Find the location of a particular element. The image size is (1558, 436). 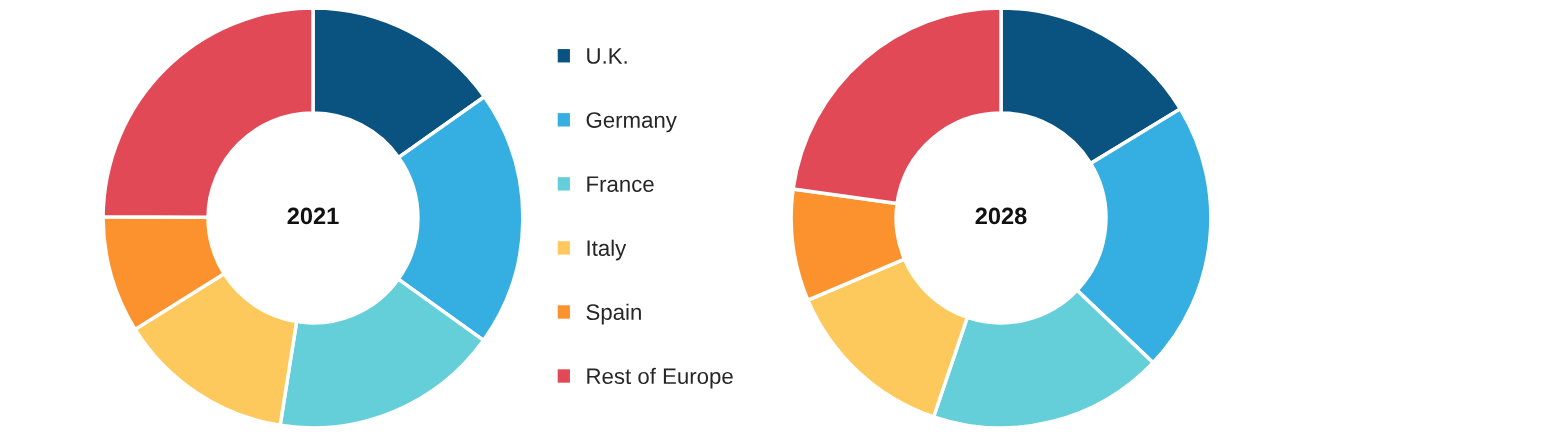

legend-label: Spain is located at coordinates (613, 314).